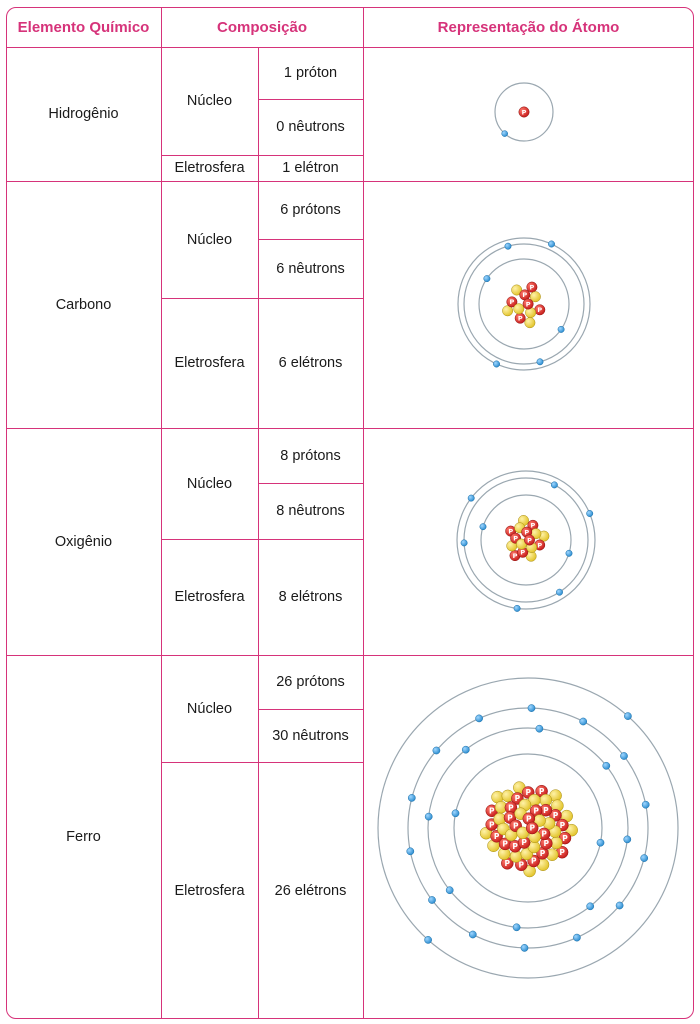 This screenshot has height=1024, width=700. What do you see at coordinates (209, 708) in the screenshot?
I see `nucleus-label: Núcleo` at bounding box center [209, 708].